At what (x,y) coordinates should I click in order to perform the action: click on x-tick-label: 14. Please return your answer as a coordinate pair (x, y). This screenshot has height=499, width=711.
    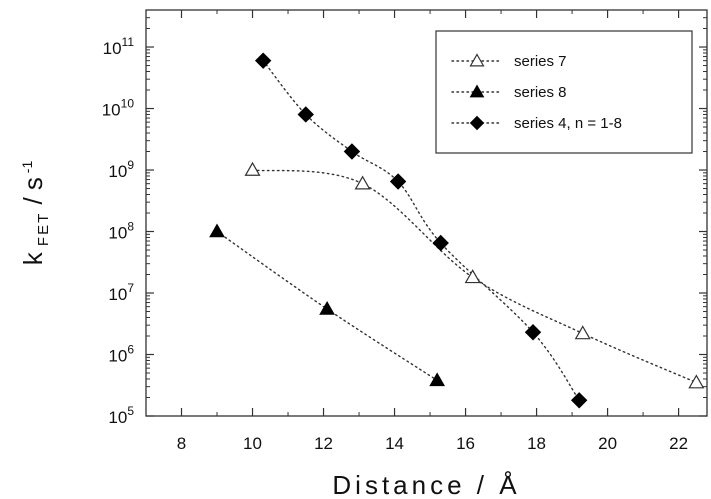
    Looking at the image, I should click on (394, 443).